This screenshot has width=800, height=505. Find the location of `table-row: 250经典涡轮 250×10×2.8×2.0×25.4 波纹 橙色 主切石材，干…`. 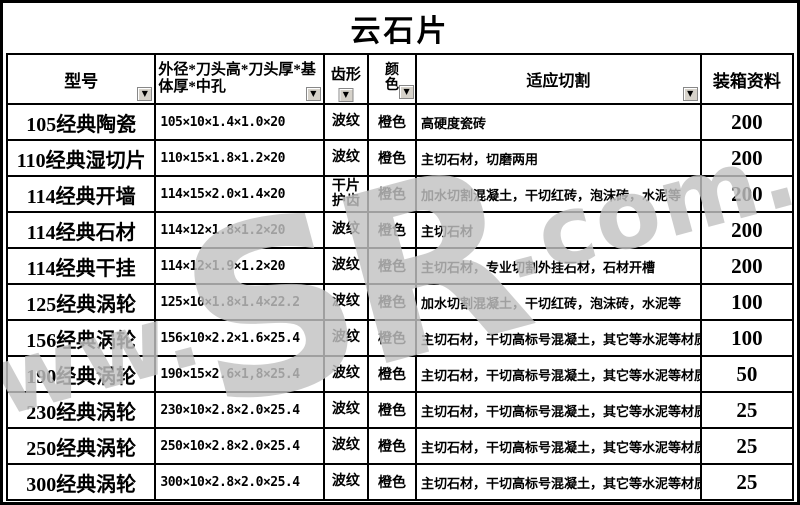

table-row: 250经典涡轮 250×10×2.8×2.0×25.4 波纹 橙色 主切石材，干… is located at coordinates (400, 446).